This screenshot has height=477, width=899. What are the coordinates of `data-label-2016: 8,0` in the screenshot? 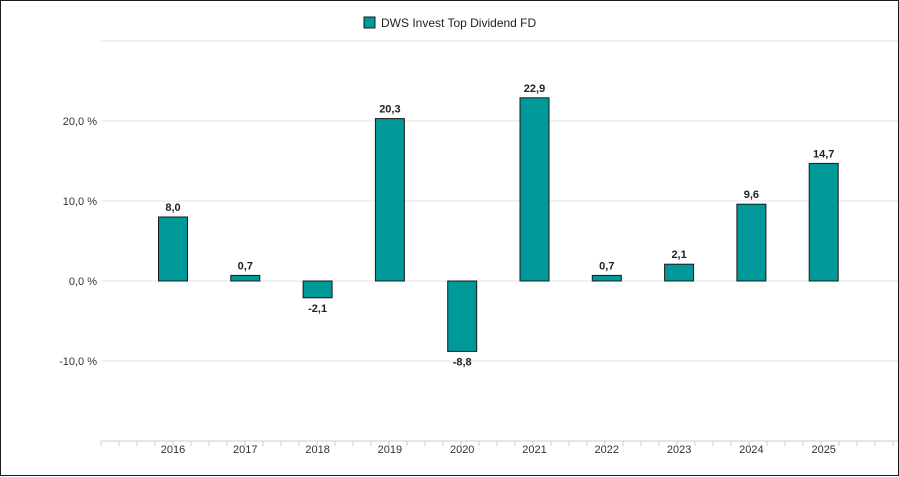 It's located at (172, 208).